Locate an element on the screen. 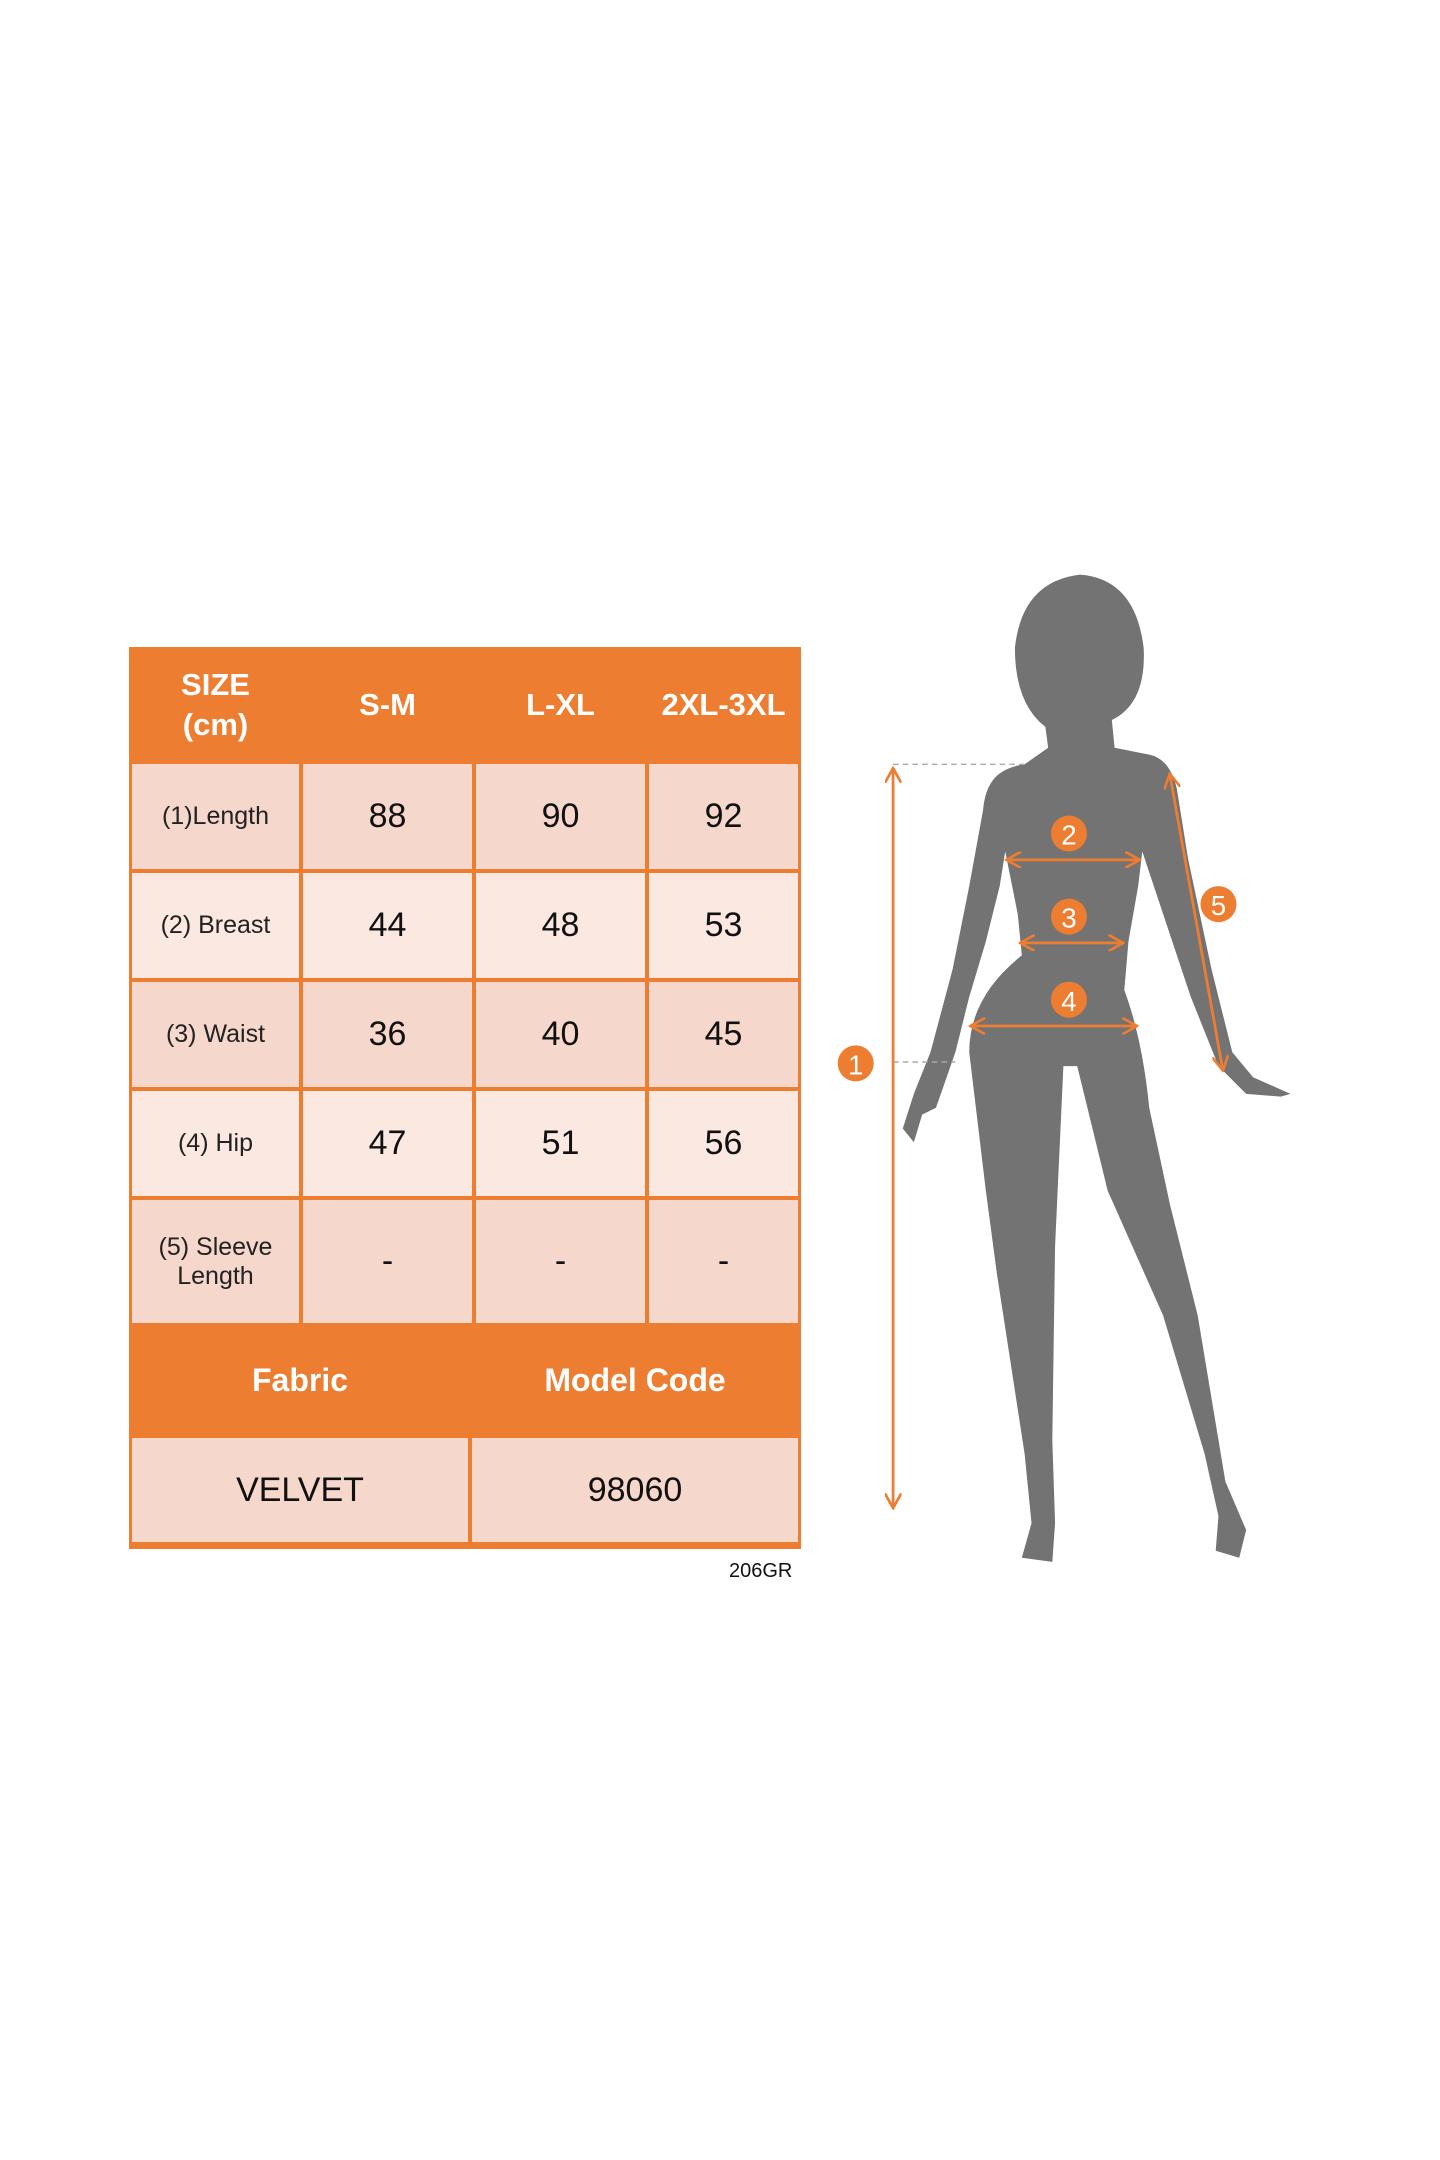  table-row: (5) Sleeve Length - - - is located at coordinates (465, 1261).